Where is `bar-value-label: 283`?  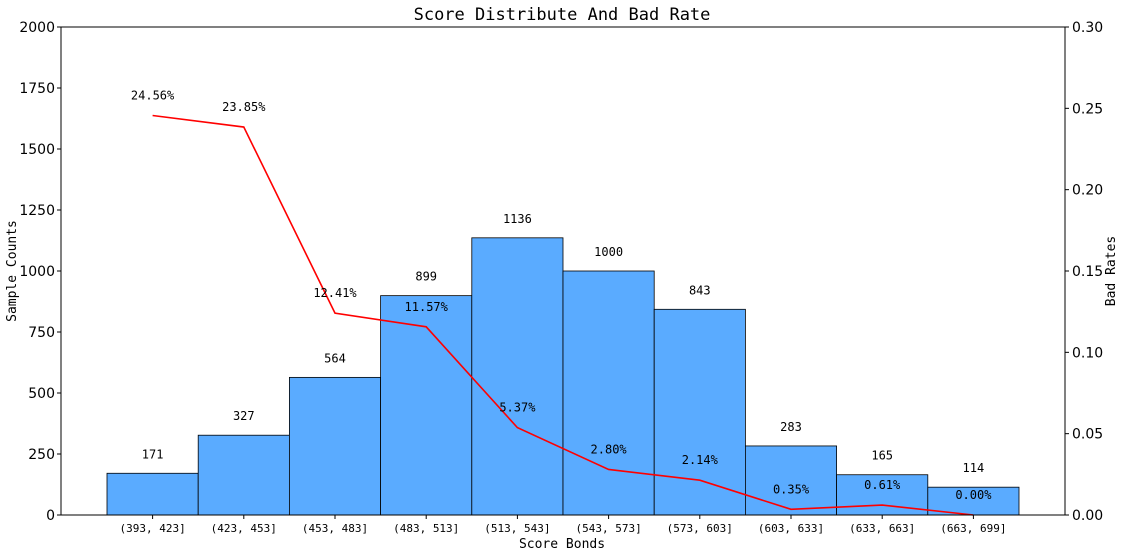 bar-value-label: 283 is located at coordinates (791, 427).